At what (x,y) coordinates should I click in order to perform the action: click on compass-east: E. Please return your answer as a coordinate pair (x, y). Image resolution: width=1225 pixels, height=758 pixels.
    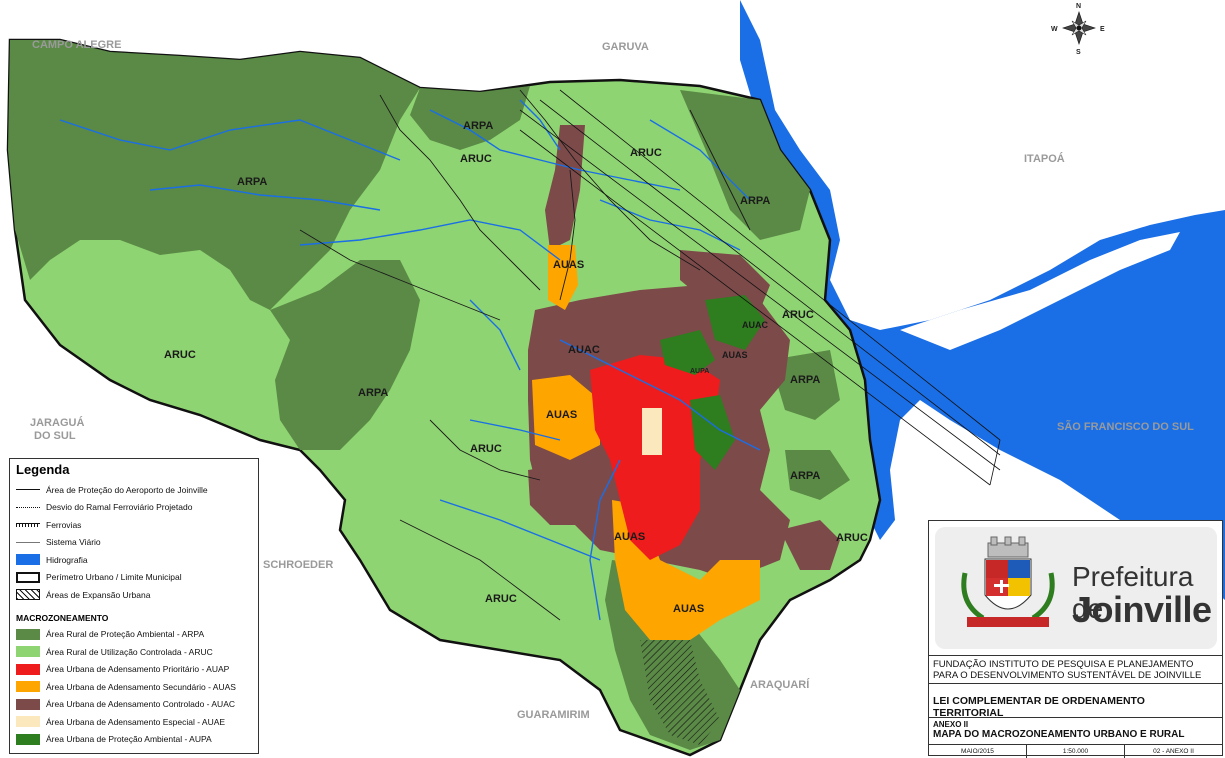
    Looking at the image, I should click on (1102, 29).